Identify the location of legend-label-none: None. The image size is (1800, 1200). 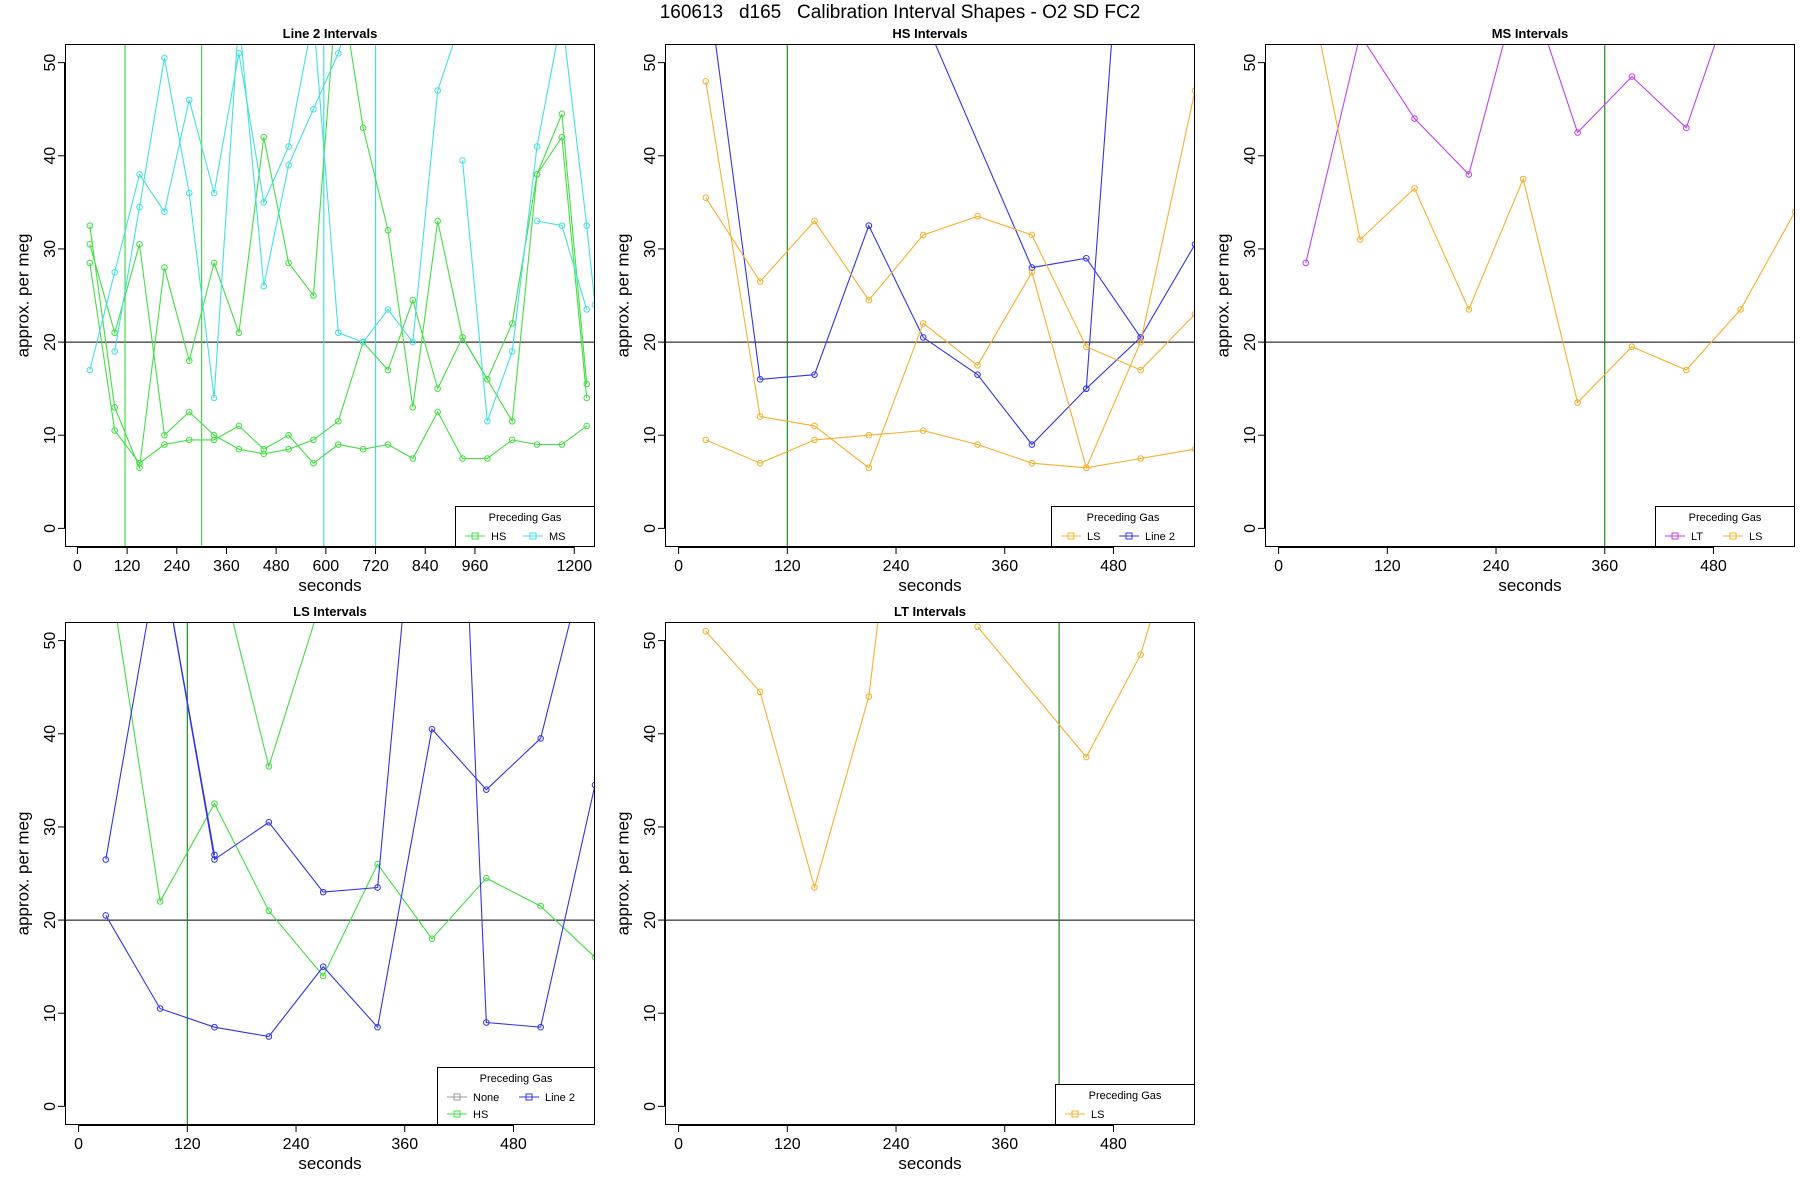
(486, 1098).